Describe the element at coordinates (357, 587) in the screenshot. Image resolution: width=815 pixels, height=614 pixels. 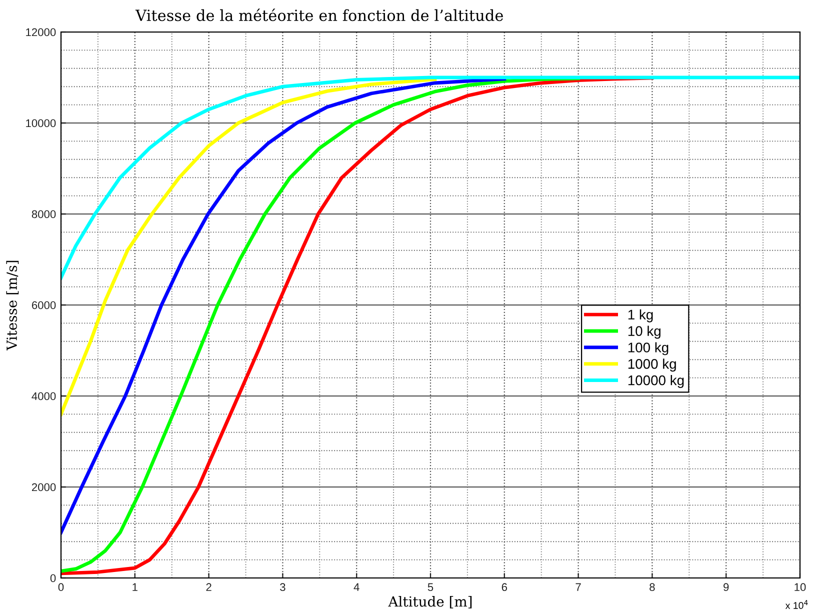
I see `x-tick-label: 4` at that location.